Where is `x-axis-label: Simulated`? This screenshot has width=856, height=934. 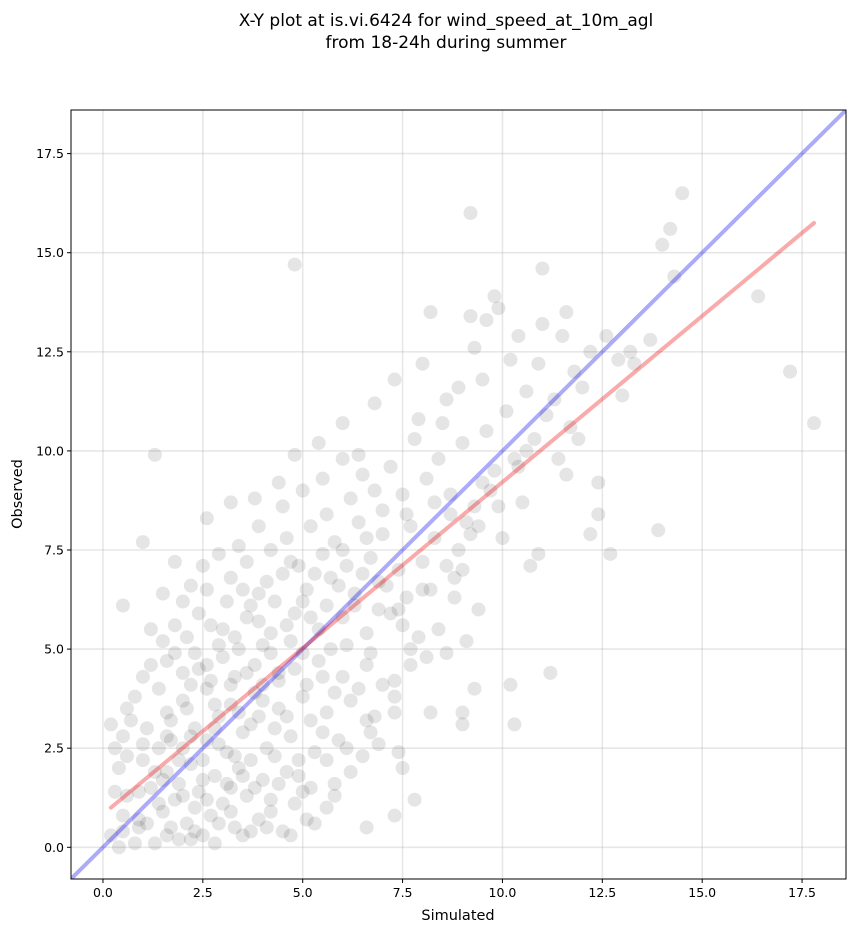
x-axis-label: Simulated is located at coordinates (457, 916).